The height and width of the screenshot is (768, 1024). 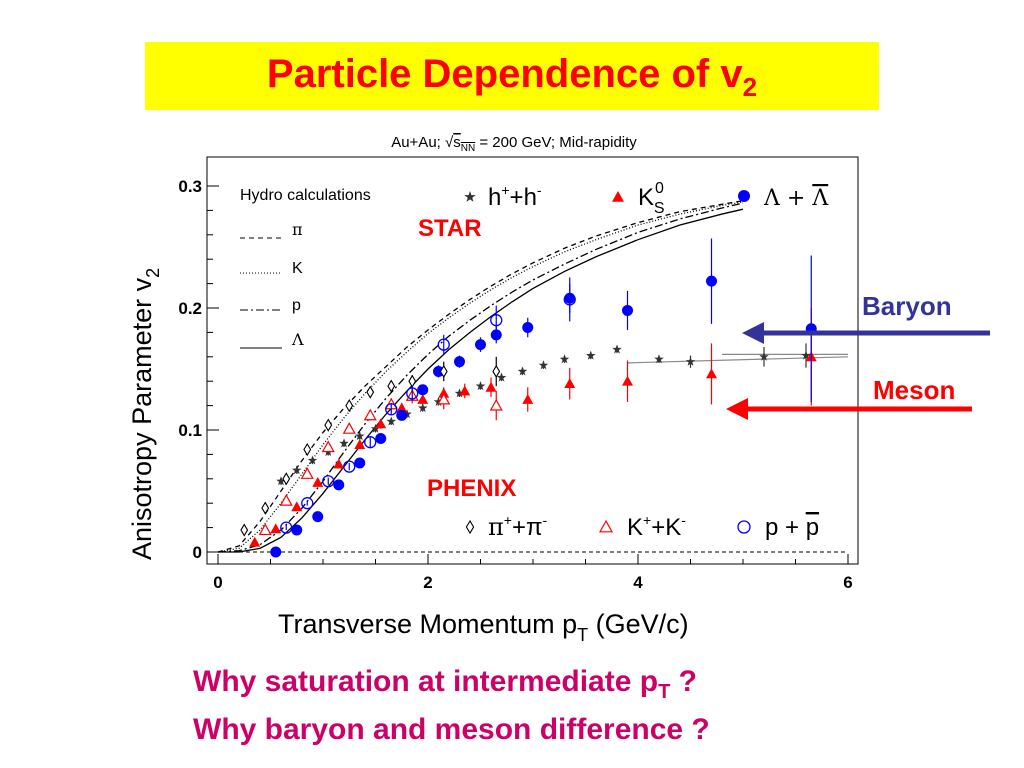 I want to click on chart-title-nn: NN, so click(x=468, y=148).